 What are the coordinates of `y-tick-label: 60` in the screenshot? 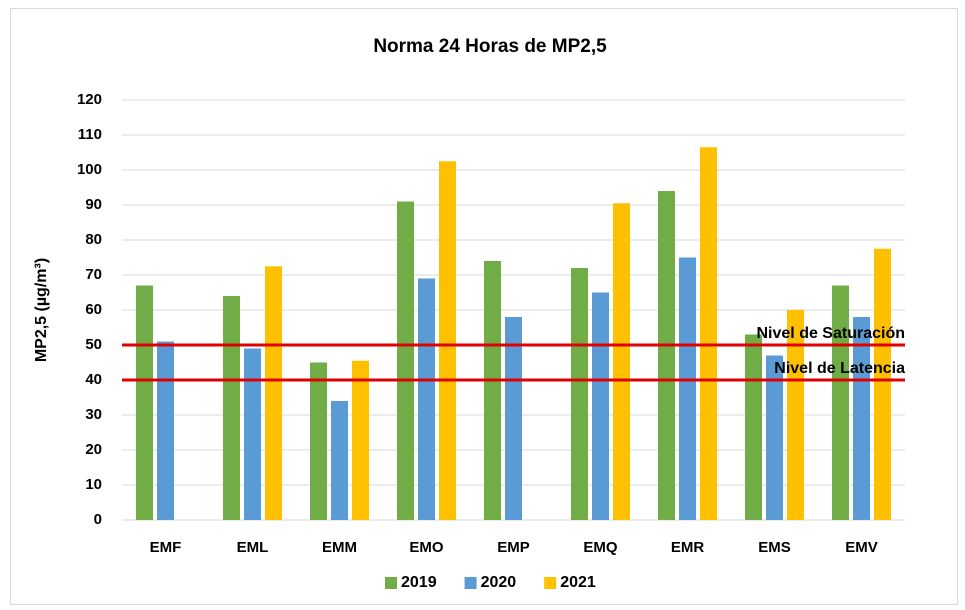 It's located at (93, 309).